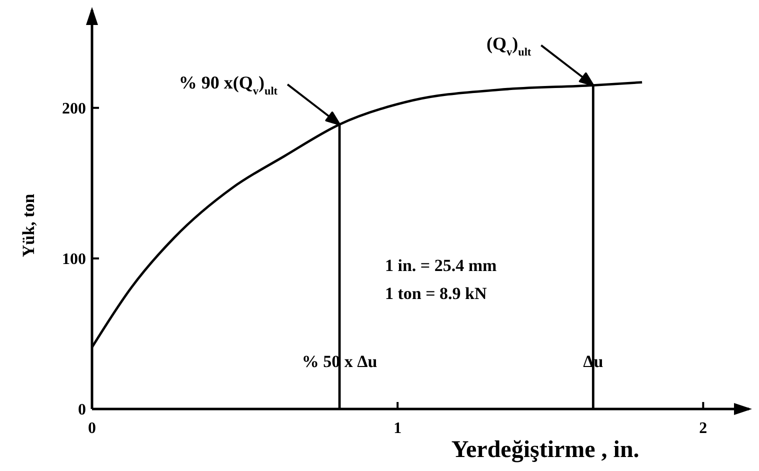  Describe the element at coordinates (82, 410) in the screenshot. I see `y-tick-label: 0` at that location.